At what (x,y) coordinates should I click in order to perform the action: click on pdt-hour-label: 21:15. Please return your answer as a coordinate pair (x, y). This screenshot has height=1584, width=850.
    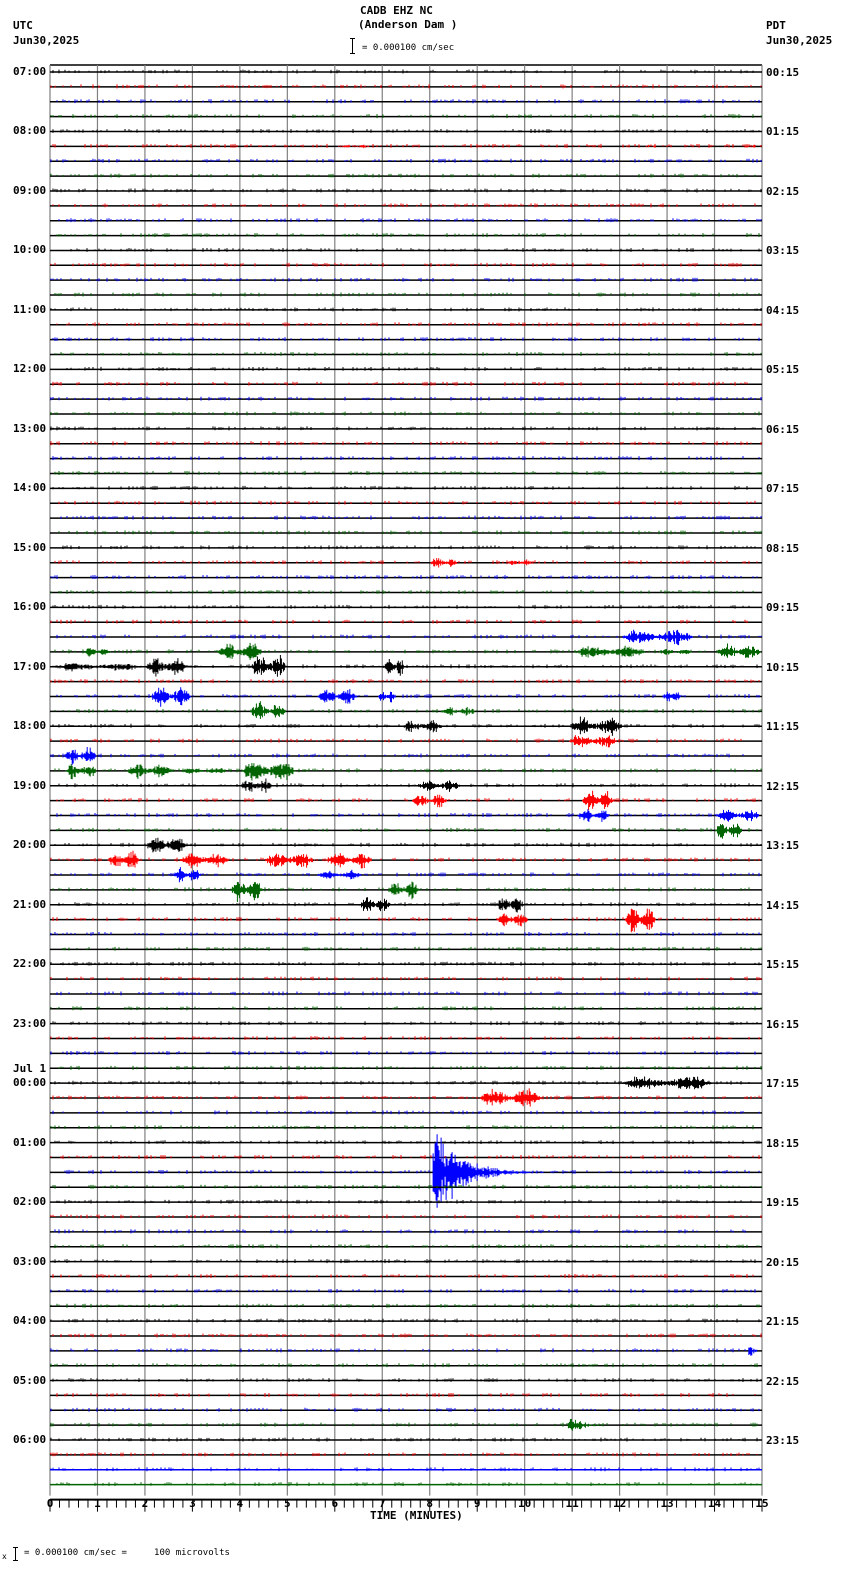
    Looking at the image, I should click on (783, 1322).